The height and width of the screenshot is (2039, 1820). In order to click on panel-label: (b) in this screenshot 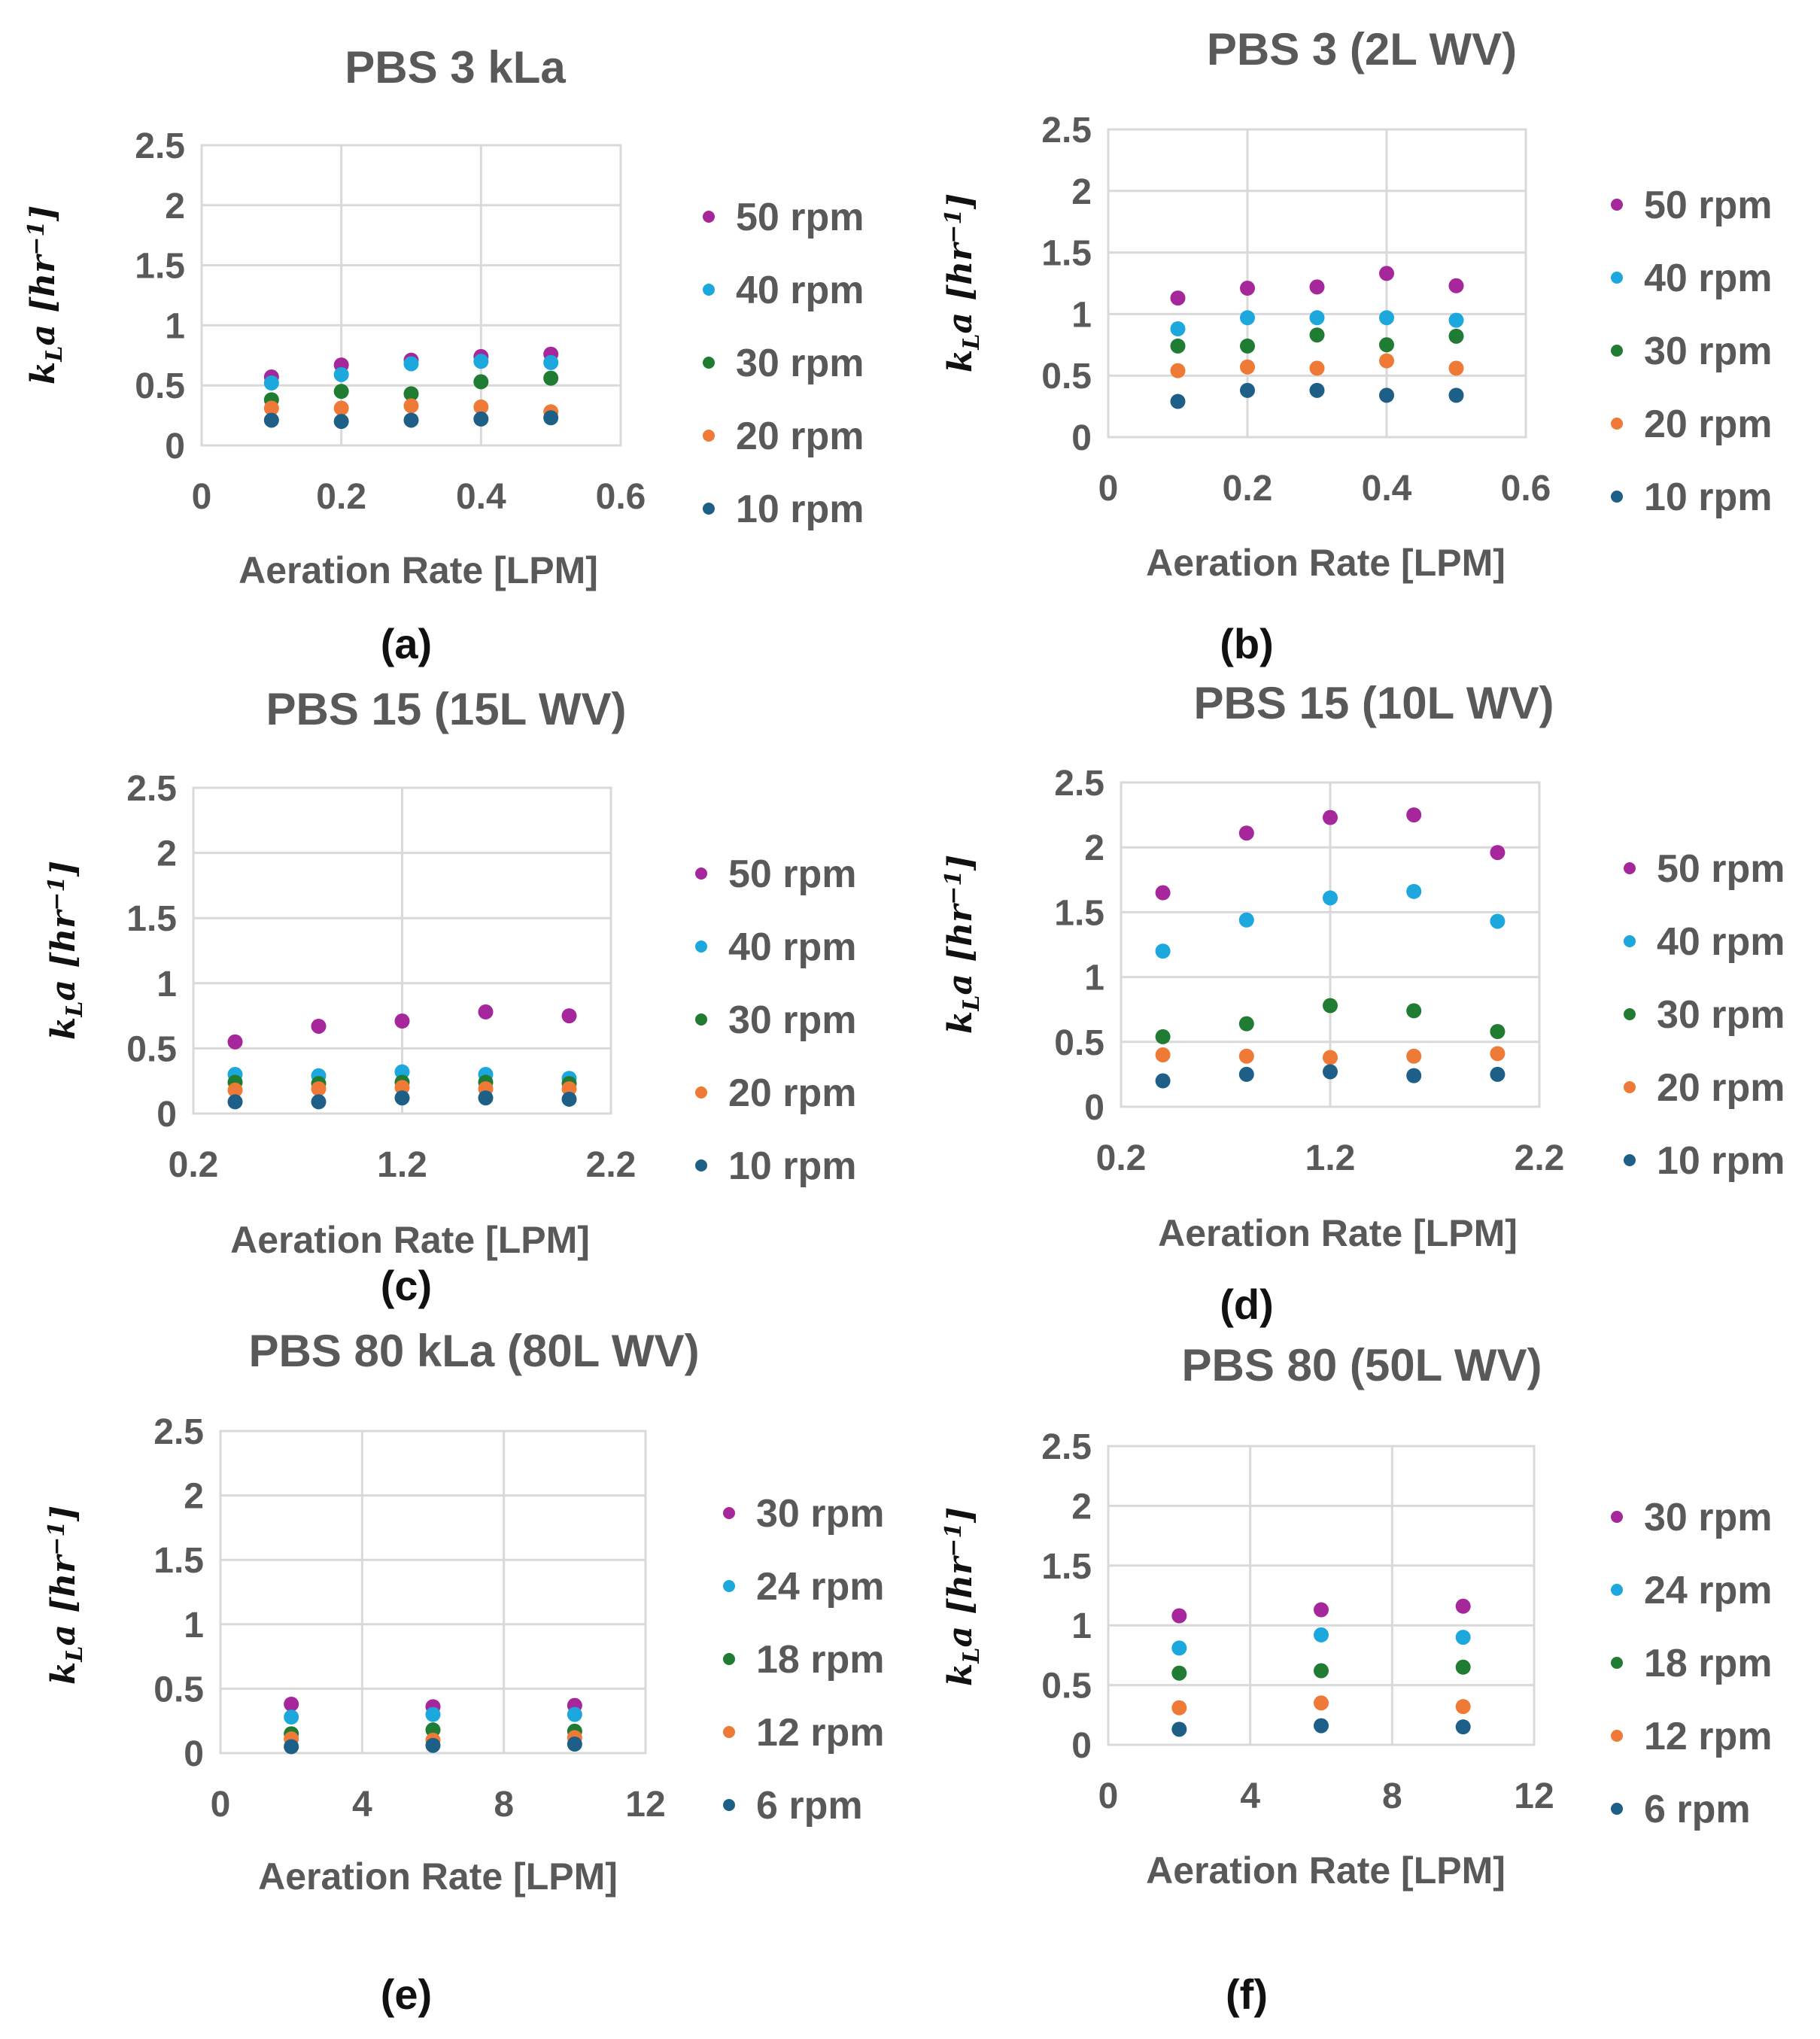, I will do `click(1247, 643)`.